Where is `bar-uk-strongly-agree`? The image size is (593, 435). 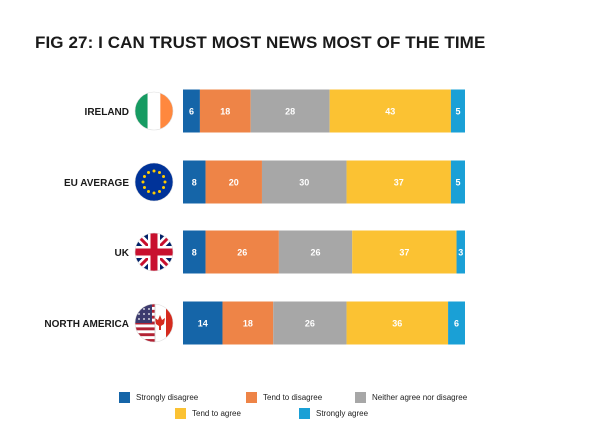 bar-uk-strongly-agree is located at coordinates (460, 252).